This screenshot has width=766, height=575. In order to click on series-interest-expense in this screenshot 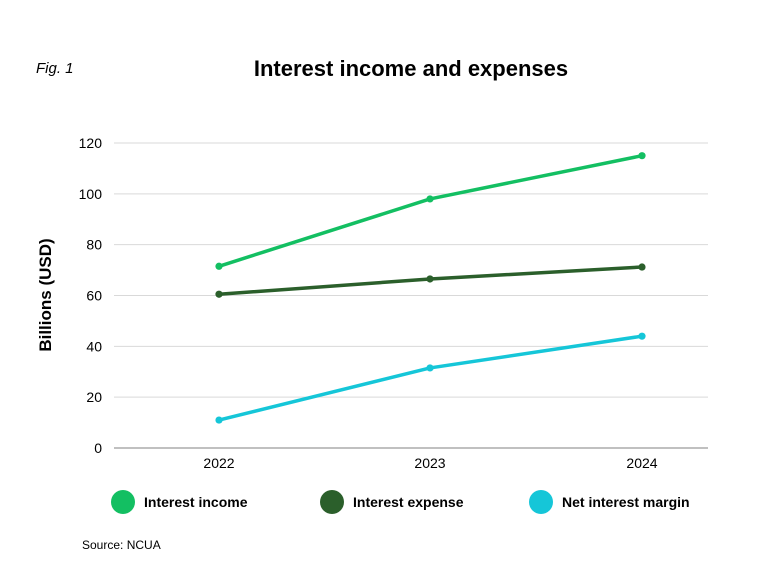, I will do `click(430, 280)`.